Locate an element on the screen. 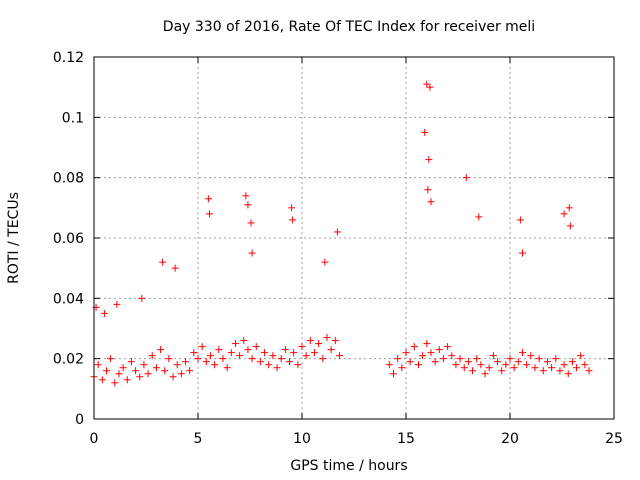 The height and width of the screenshot is (480, 640). x-tick-label: 15 is located at coordinates (406, 439).